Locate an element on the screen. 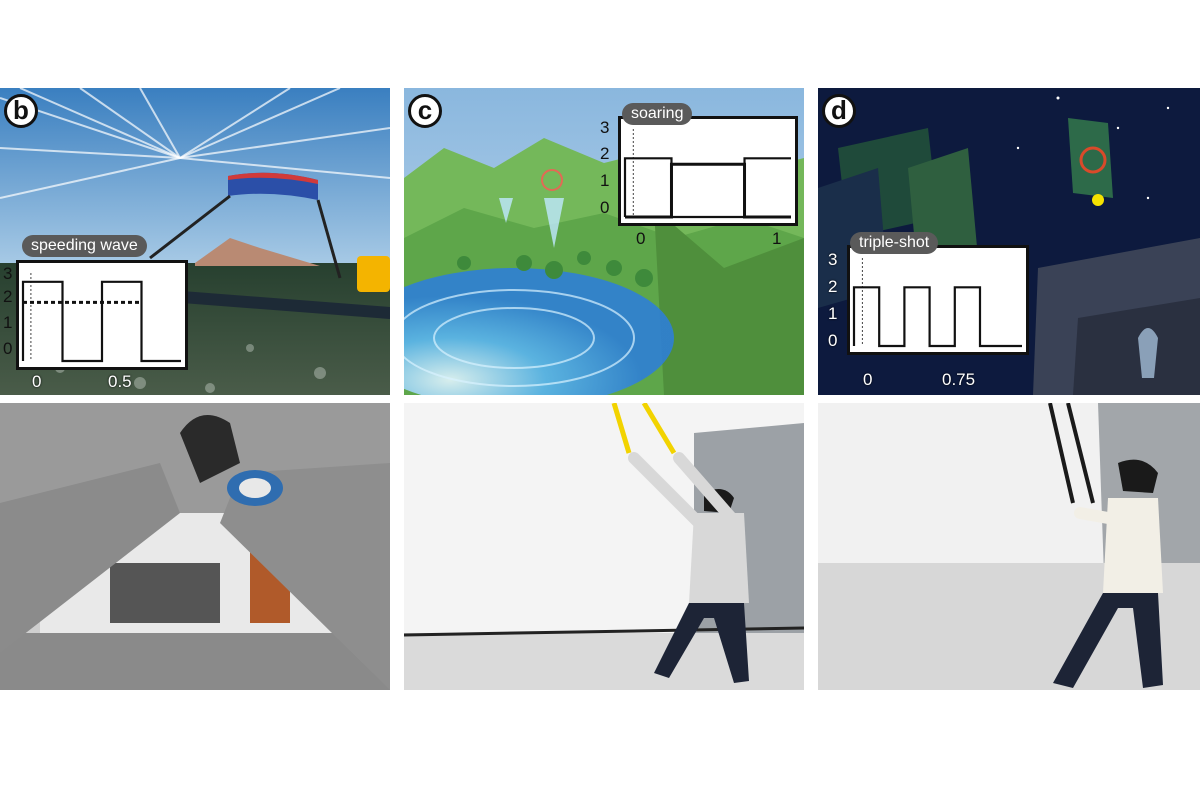 The height and width of the screenshot is (800, 1200). panel-b-game-scene: b speeding wave 3 2 1 0 0 0.5 is located at coordinates (195, 241).